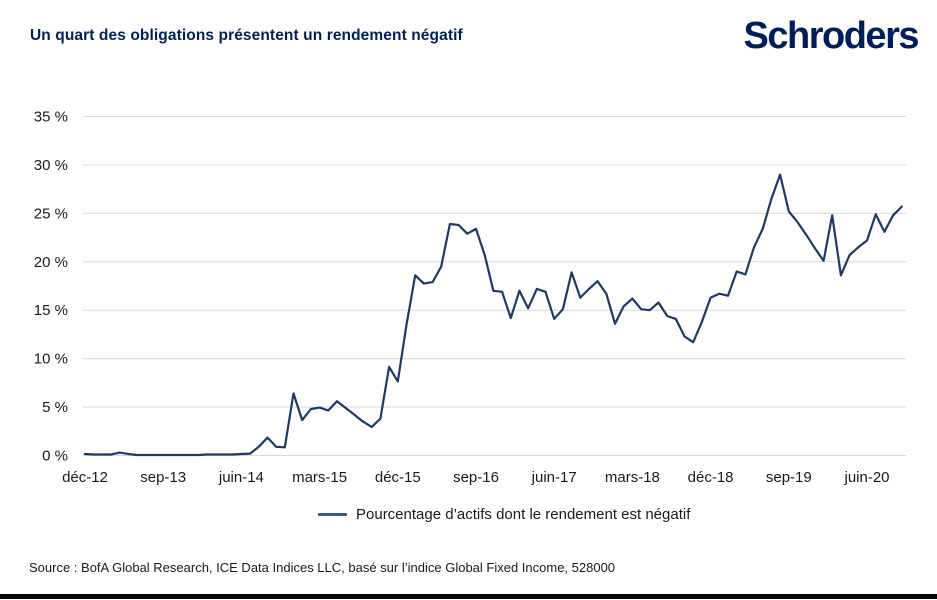 This screenshot has width=937, height=600. What do you see at coordinates (866, 477) in the screenshot?
I see `x-axis-tick-label: juin-20` at bounding box center [866, 477].